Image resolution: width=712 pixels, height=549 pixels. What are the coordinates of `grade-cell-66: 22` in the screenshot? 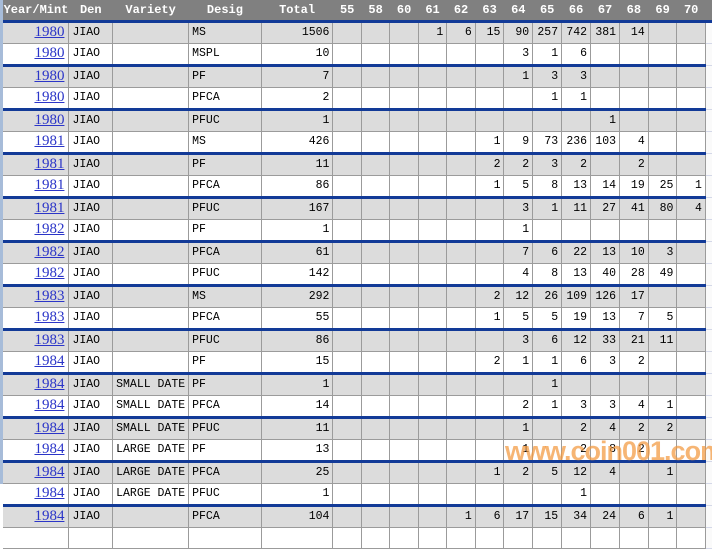 It's located at (576, 252).